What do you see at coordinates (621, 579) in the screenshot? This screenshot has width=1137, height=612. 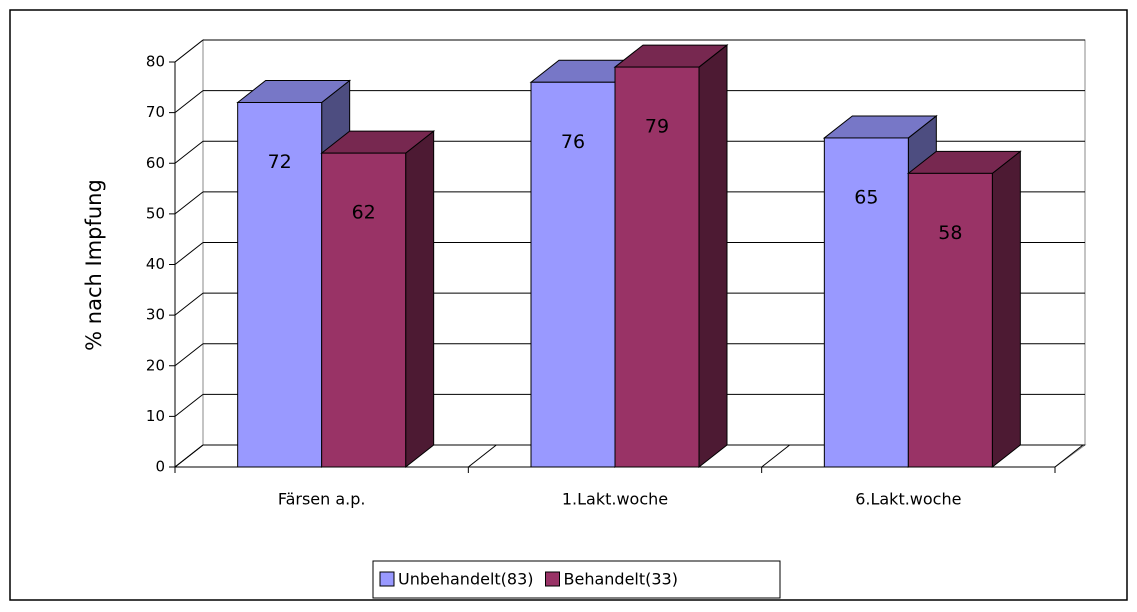 I see `legend-label: Behandelt(33)` at bounding box center [621, 579].